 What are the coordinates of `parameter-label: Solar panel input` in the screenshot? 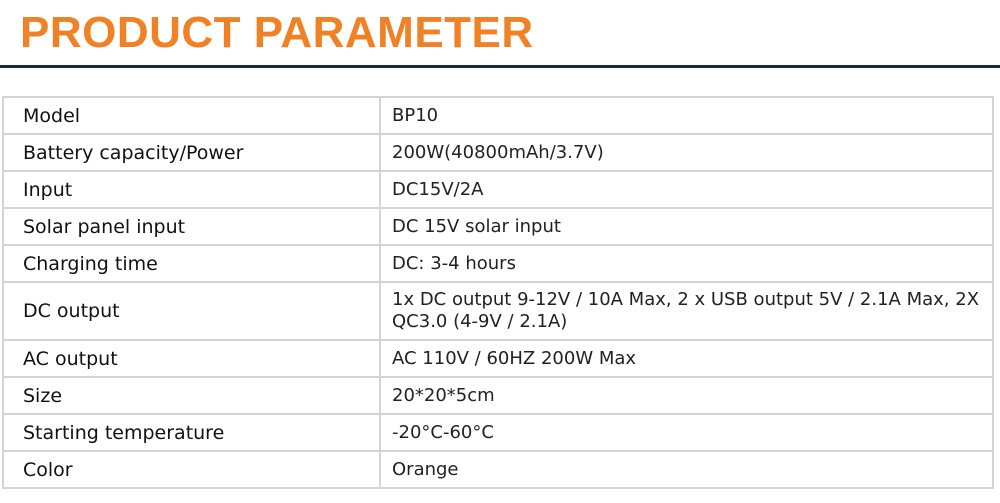 It's located at (191, 226).